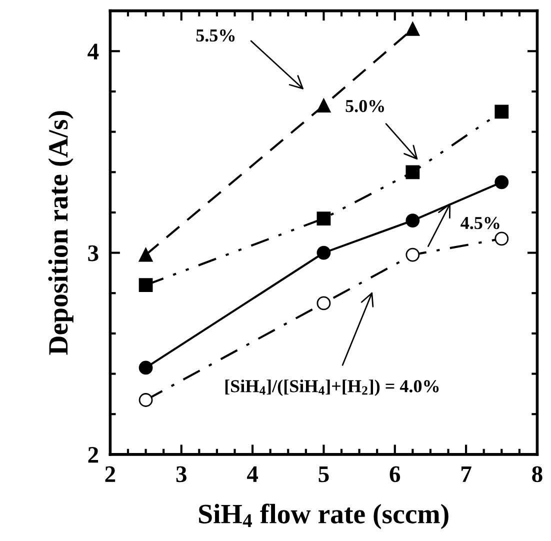 The image size is (551, 541). What do you see at coordinates (323, 517) in the screenshot?
I see `x-axis-title: SiH$_{4}$ flow rate (sccm)` at bounding box center [323, 517].